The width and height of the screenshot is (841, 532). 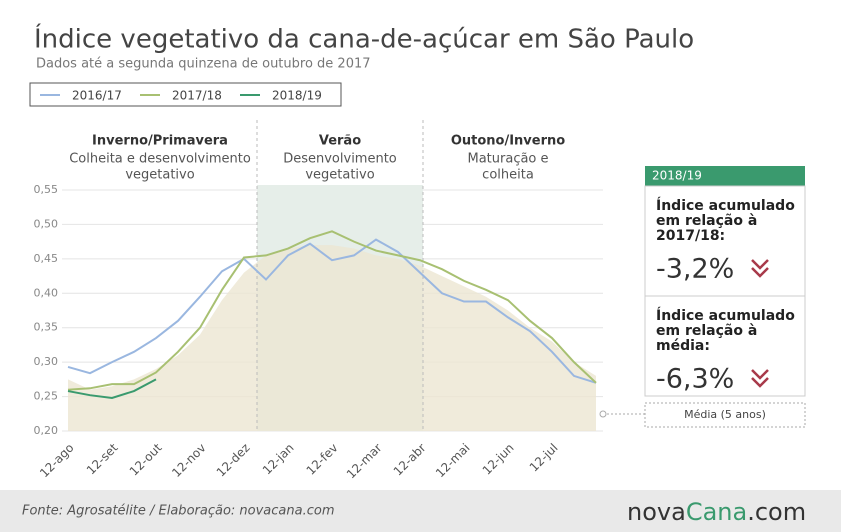 I want to click on x-tick-label: 12-abr, so click(x=410, y=460).